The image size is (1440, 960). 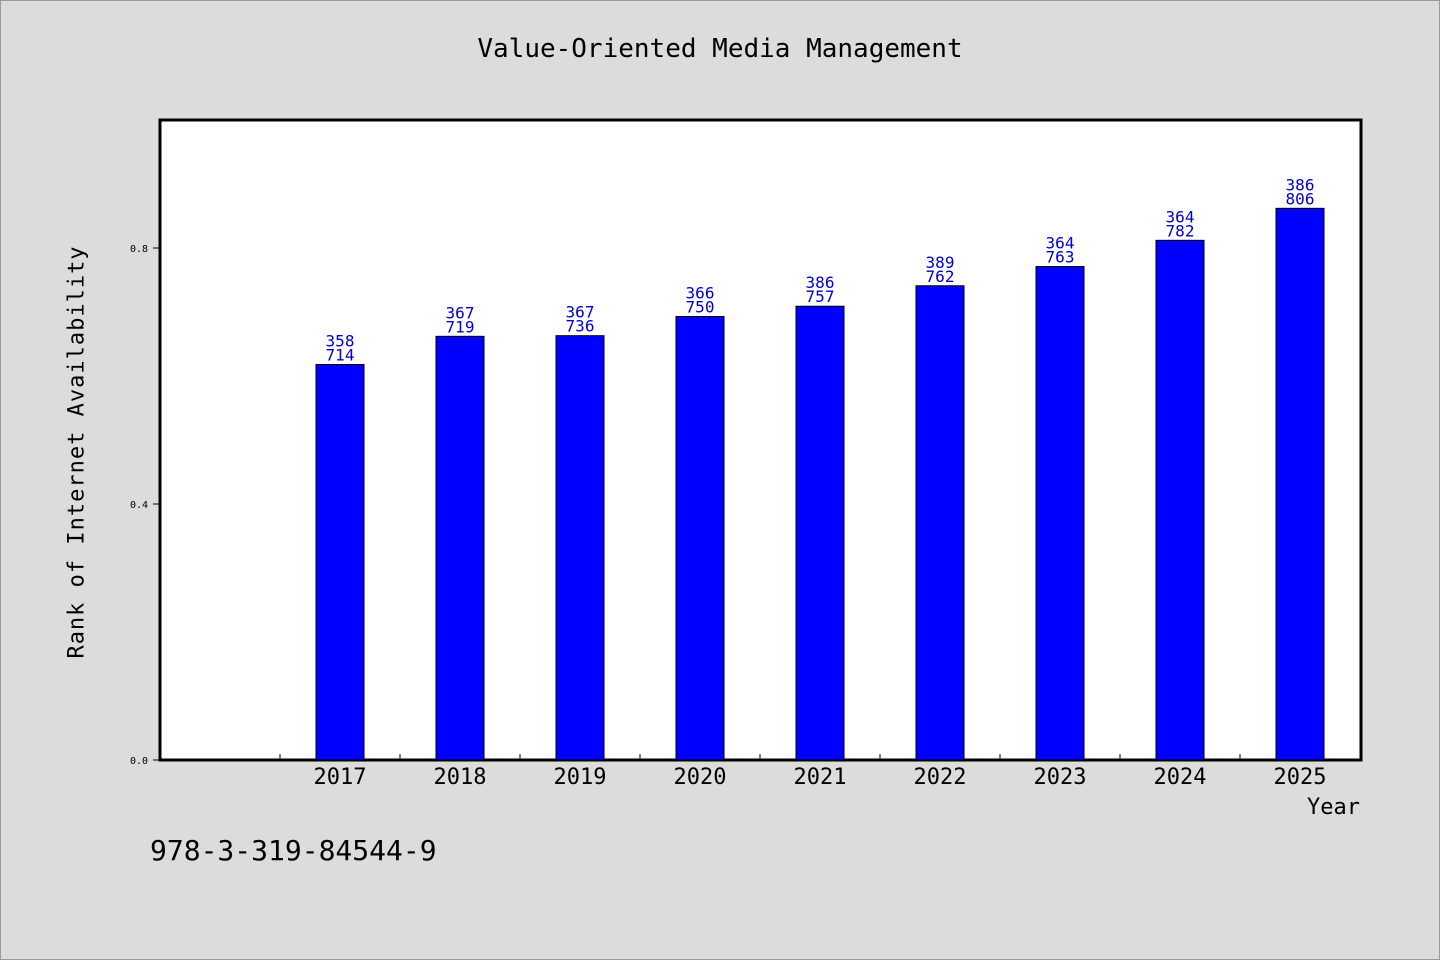 What do you see at coordinates (460, 777) in the screenshot?
I see `x-tick-label: 2018` at bounding box center [460, 777].